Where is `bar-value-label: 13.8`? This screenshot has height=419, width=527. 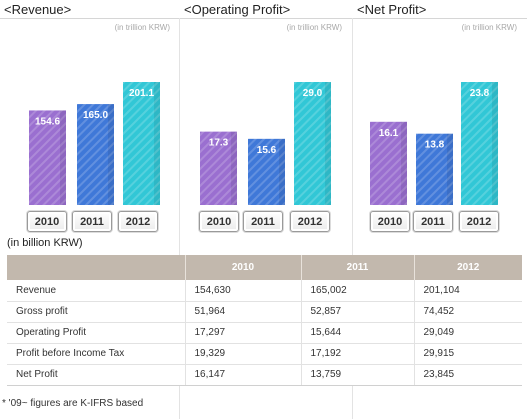
bar-value-label: 13.8 is located at coordinates (435, 145).